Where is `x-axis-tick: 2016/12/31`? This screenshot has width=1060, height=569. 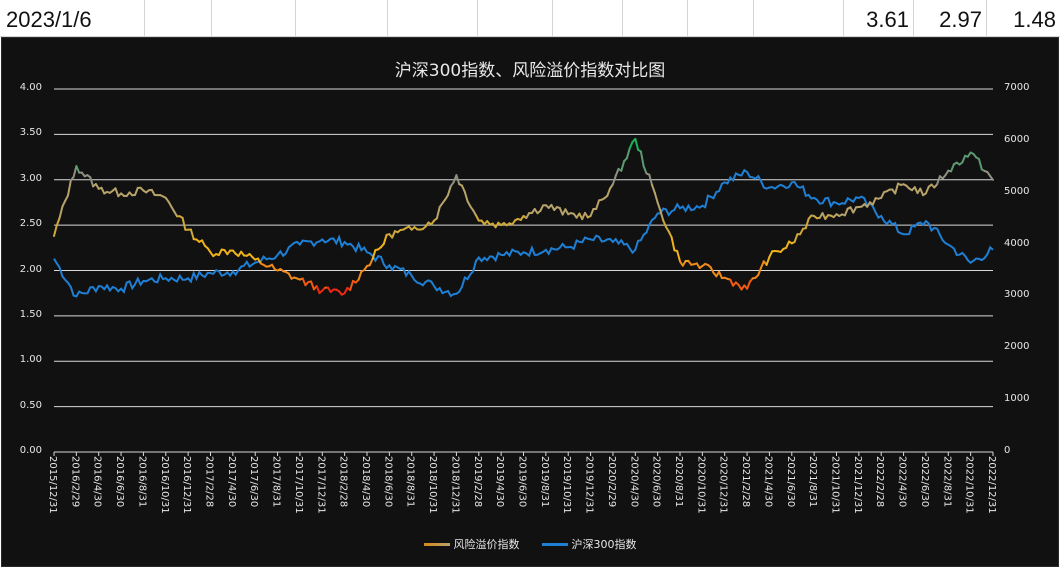 x-axis-tick: 2016/12/31 is located at coordinates (187, 485).